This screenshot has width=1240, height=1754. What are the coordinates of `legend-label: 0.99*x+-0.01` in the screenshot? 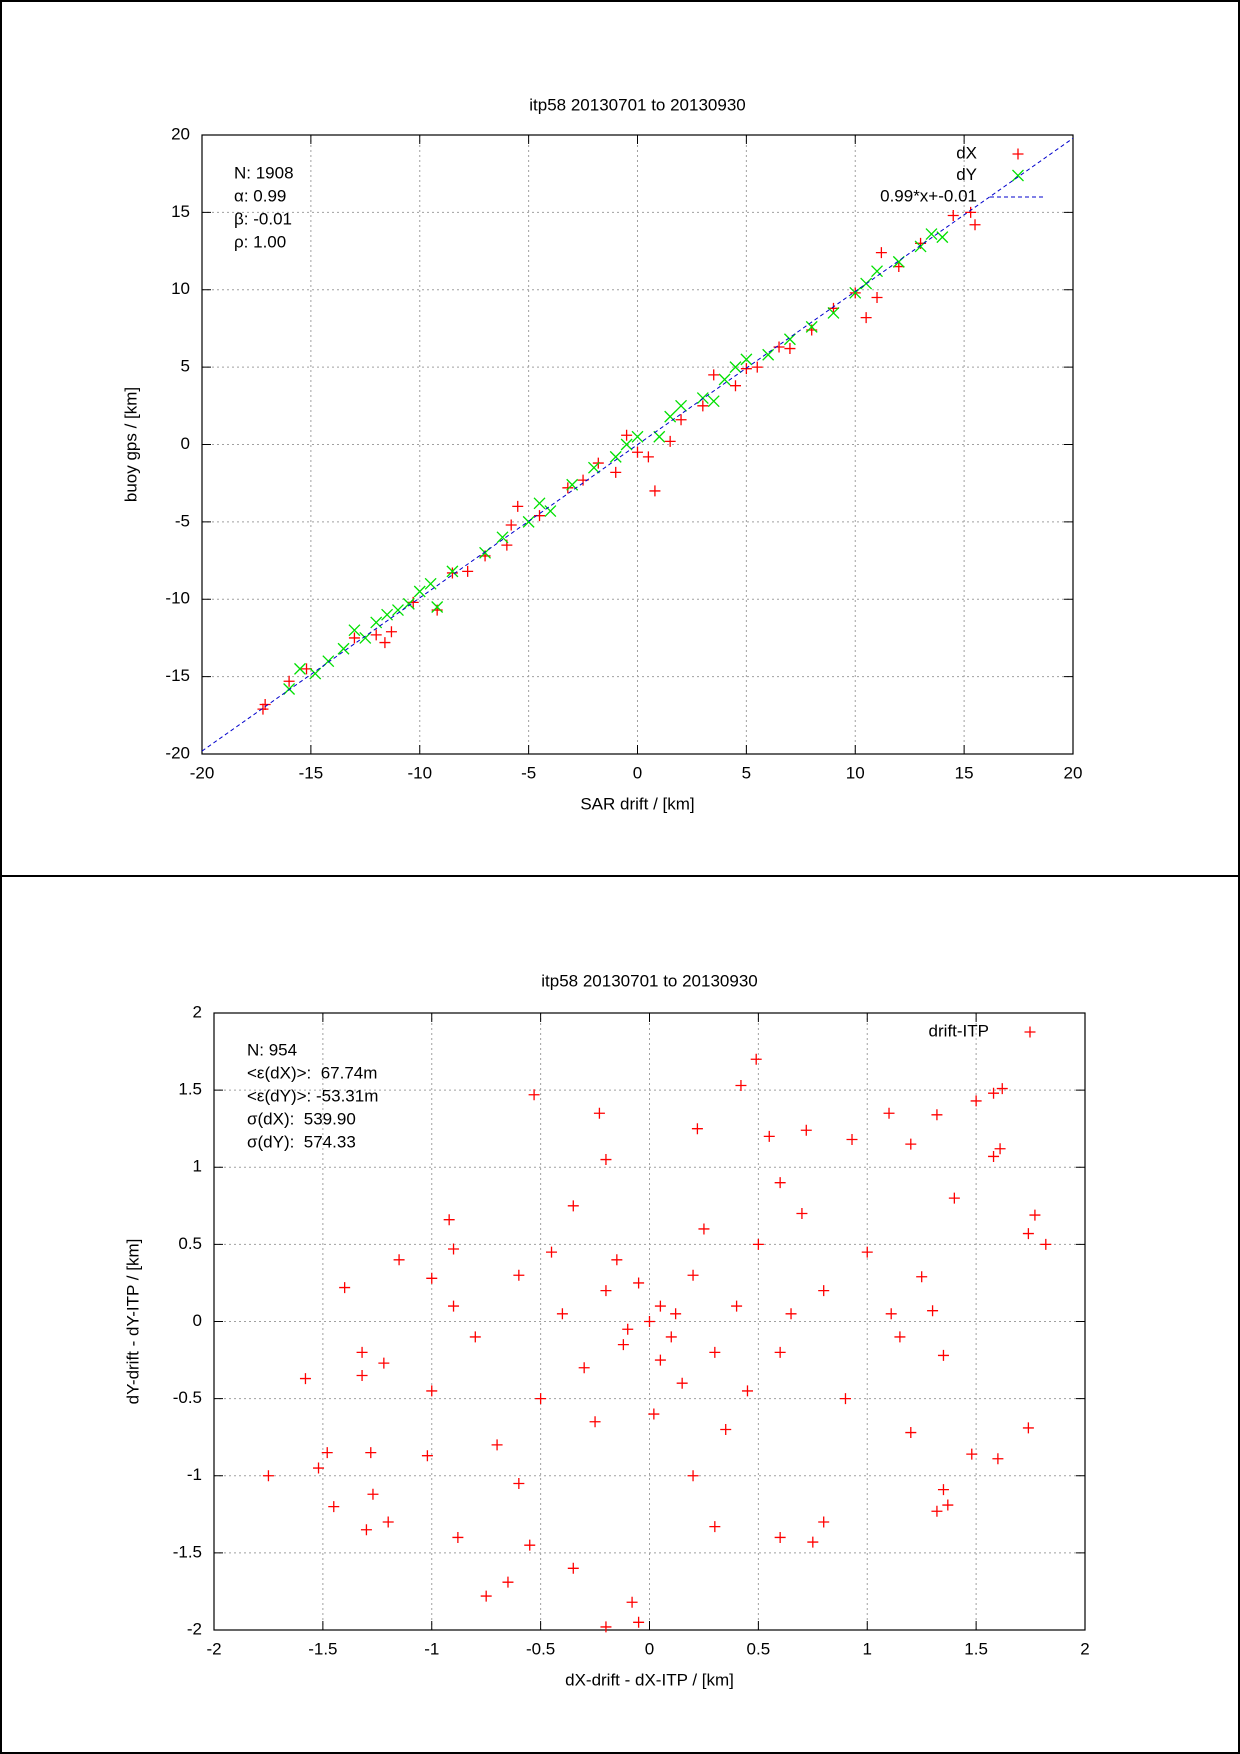 It's located at (928, 195).